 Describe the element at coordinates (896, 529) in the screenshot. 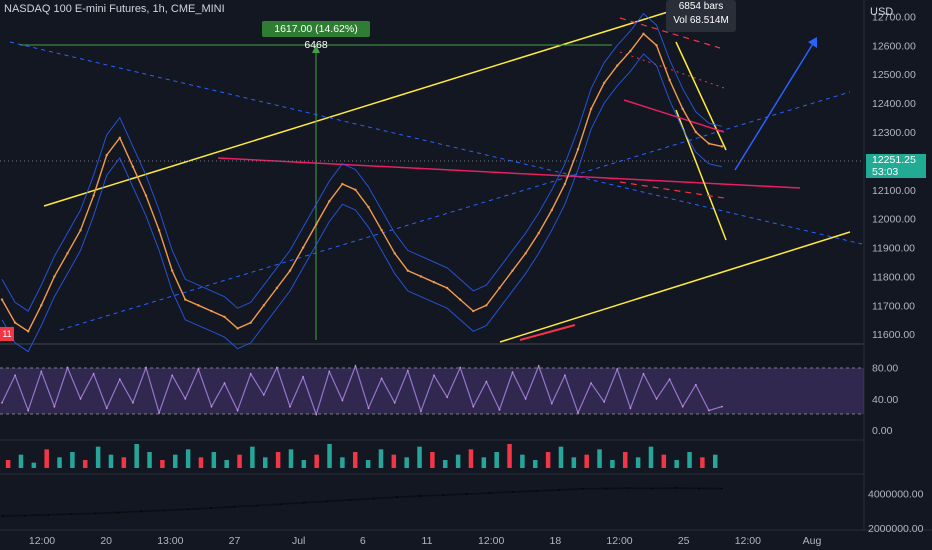

I see `cumulative-tick-label: 2000000.00` at that location.